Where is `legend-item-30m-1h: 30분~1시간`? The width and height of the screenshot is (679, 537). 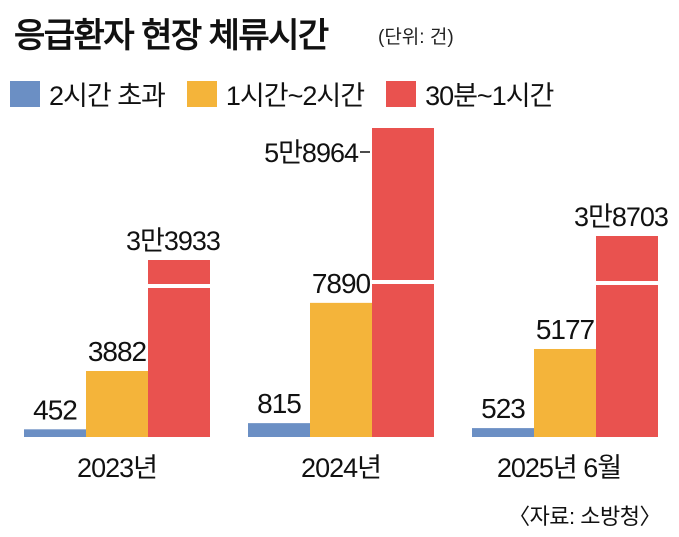
legend-item-30m-1h: 30분~1시간 is located at coordinates (470, 93).